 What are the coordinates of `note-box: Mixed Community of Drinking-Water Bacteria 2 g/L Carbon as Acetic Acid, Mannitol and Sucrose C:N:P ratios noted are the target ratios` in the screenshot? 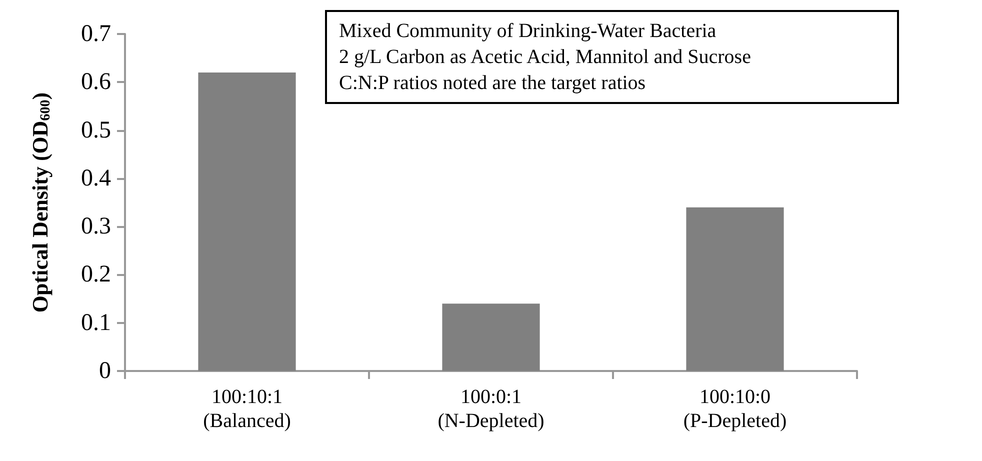 It's located at (612, 57).